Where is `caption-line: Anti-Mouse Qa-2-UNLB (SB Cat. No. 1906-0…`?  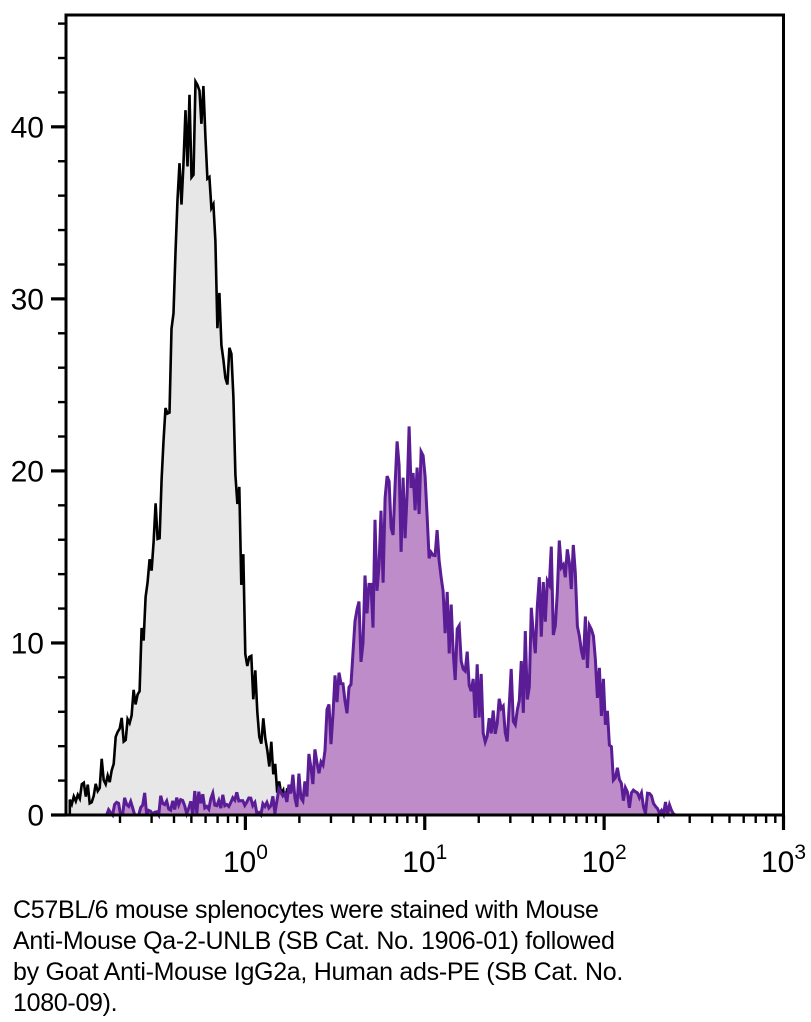 caption-line: Anti-Mouse Qa-2-UNLB (SB Cat. No. 1906-0… is located at coordinates (314, 941).